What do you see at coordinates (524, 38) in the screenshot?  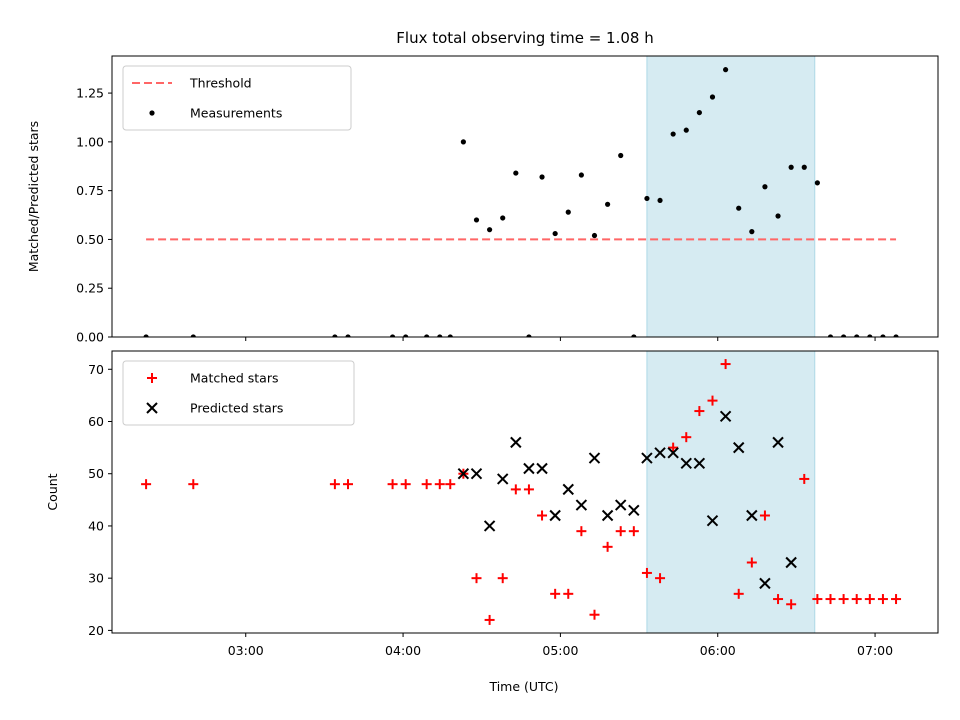 I see `chart-title: Flux total observing time = 1.08 h` at bounding box center [524, 38].